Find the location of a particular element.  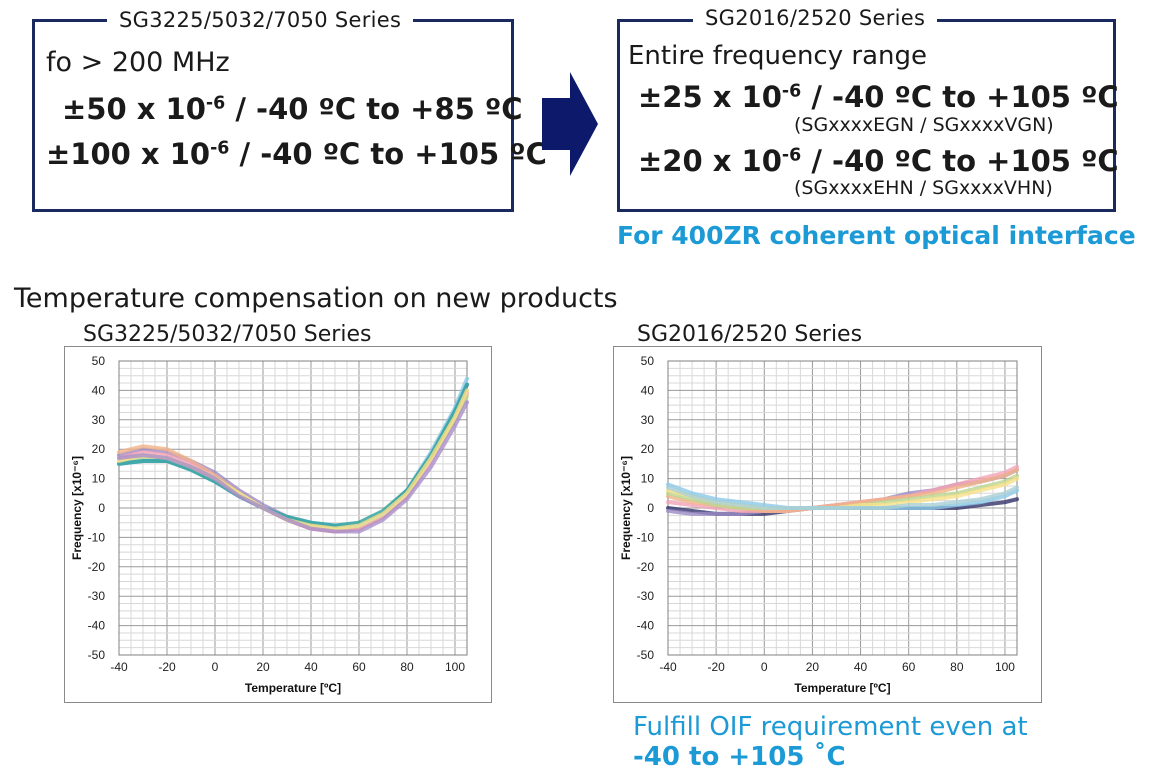

left-box-frequency-condition: fo > 200 MHz is located at coordinates (138, 62).